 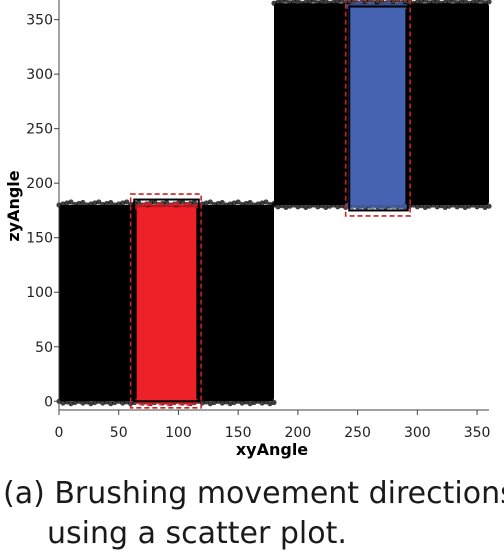 I want to click on red-brush, so click(x=166, y=300).